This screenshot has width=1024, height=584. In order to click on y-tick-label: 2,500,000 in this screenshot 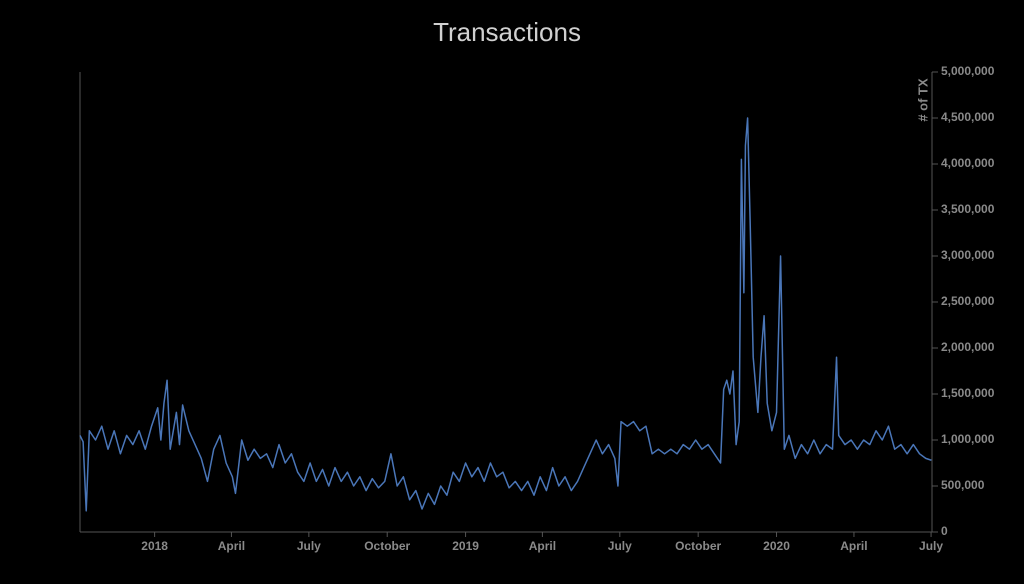, I will do `click(968, 301)`.